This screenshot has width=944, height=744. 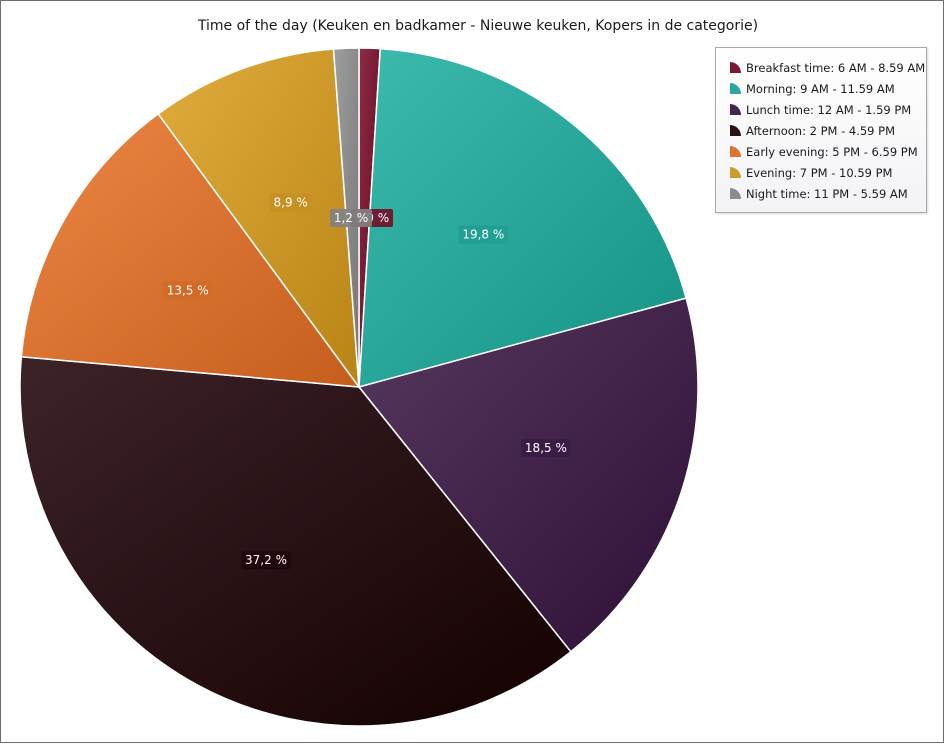 I want to click on legend-item: Breakfast time: 6 AM - 8.59 AM, so click(x=827, y=68).